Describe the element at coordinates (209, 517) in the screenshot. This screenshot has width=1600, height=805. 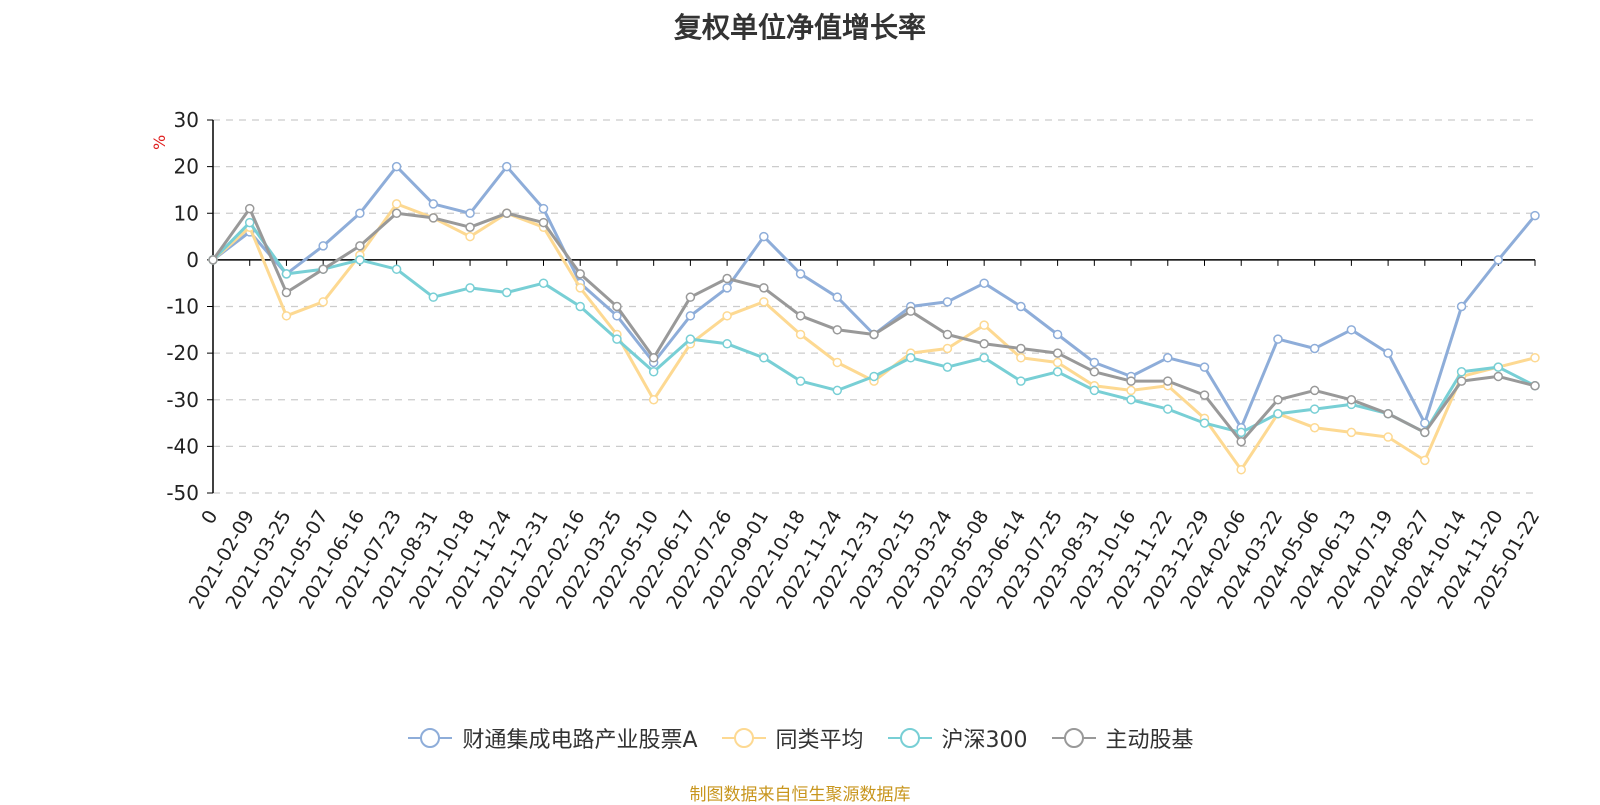
I see `x-tick-label: 0` at that location.